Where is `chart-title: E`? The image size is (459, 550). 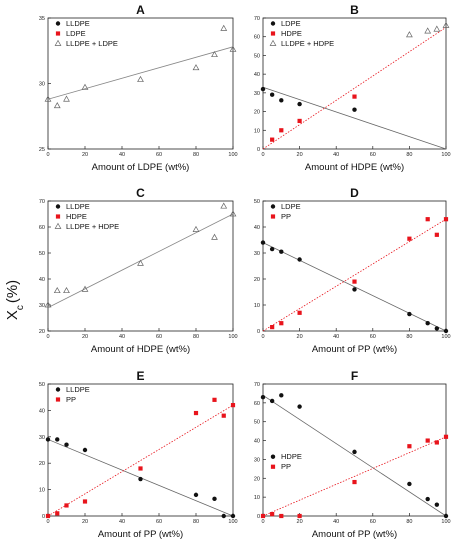 chart-title: E is located at coordinates (140, 376).